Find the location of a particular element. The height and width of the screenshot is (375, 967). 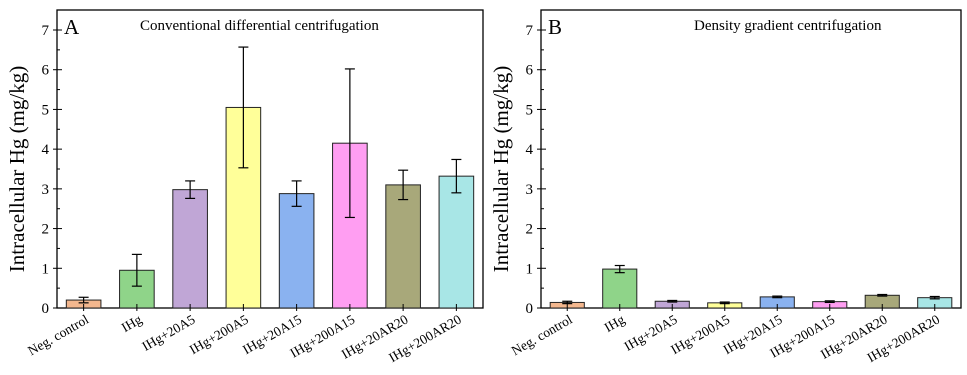

panel-b-ylabel: Intracellular Hg (mg/kg) is located at coordinates (501, 169).